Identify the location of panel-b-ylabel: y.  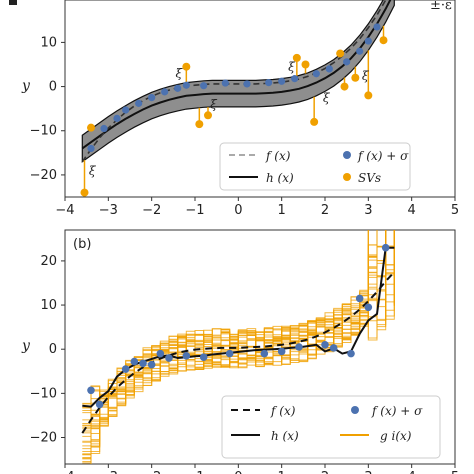
(26, 346).